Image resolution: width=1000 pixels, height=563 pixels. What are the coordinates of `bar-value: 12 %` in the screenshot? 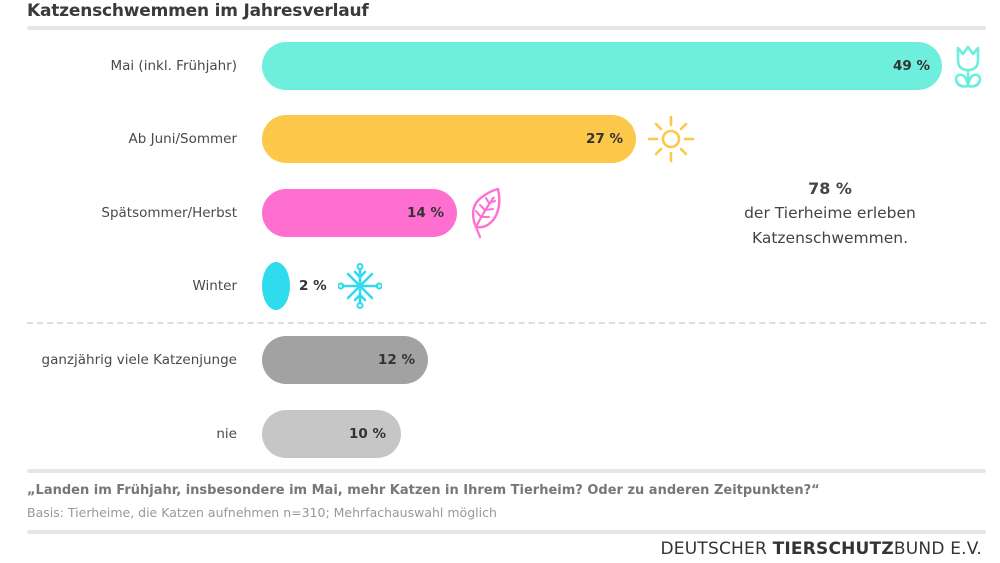 It's located at (396, 360).